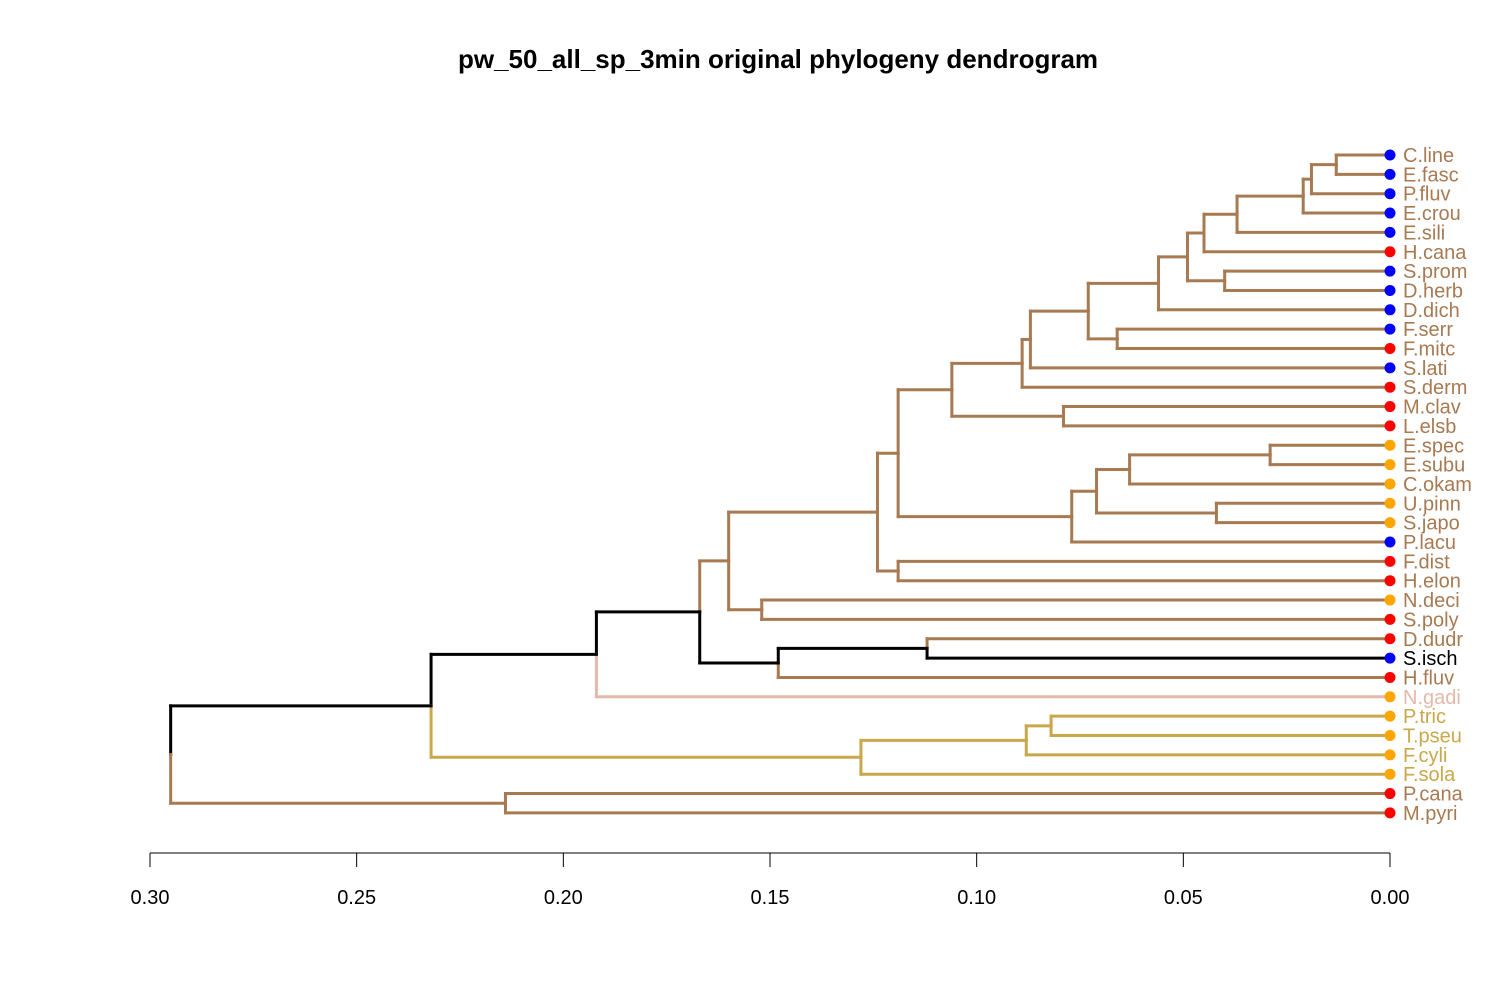 This screenshot has width=1500, height=1000. I want to click on leaf-label: H.fluv, so click(1428, 678).